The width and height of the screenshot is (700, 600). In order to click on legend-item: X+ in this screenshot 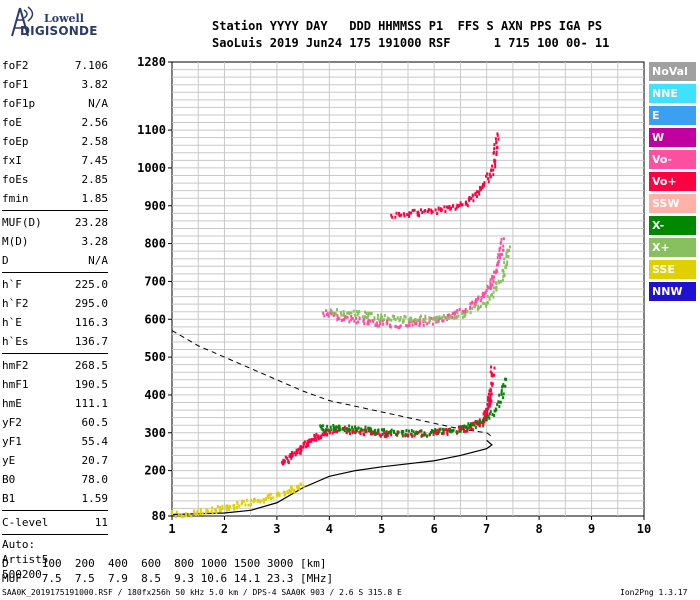, I will do `click(672, 247)`.